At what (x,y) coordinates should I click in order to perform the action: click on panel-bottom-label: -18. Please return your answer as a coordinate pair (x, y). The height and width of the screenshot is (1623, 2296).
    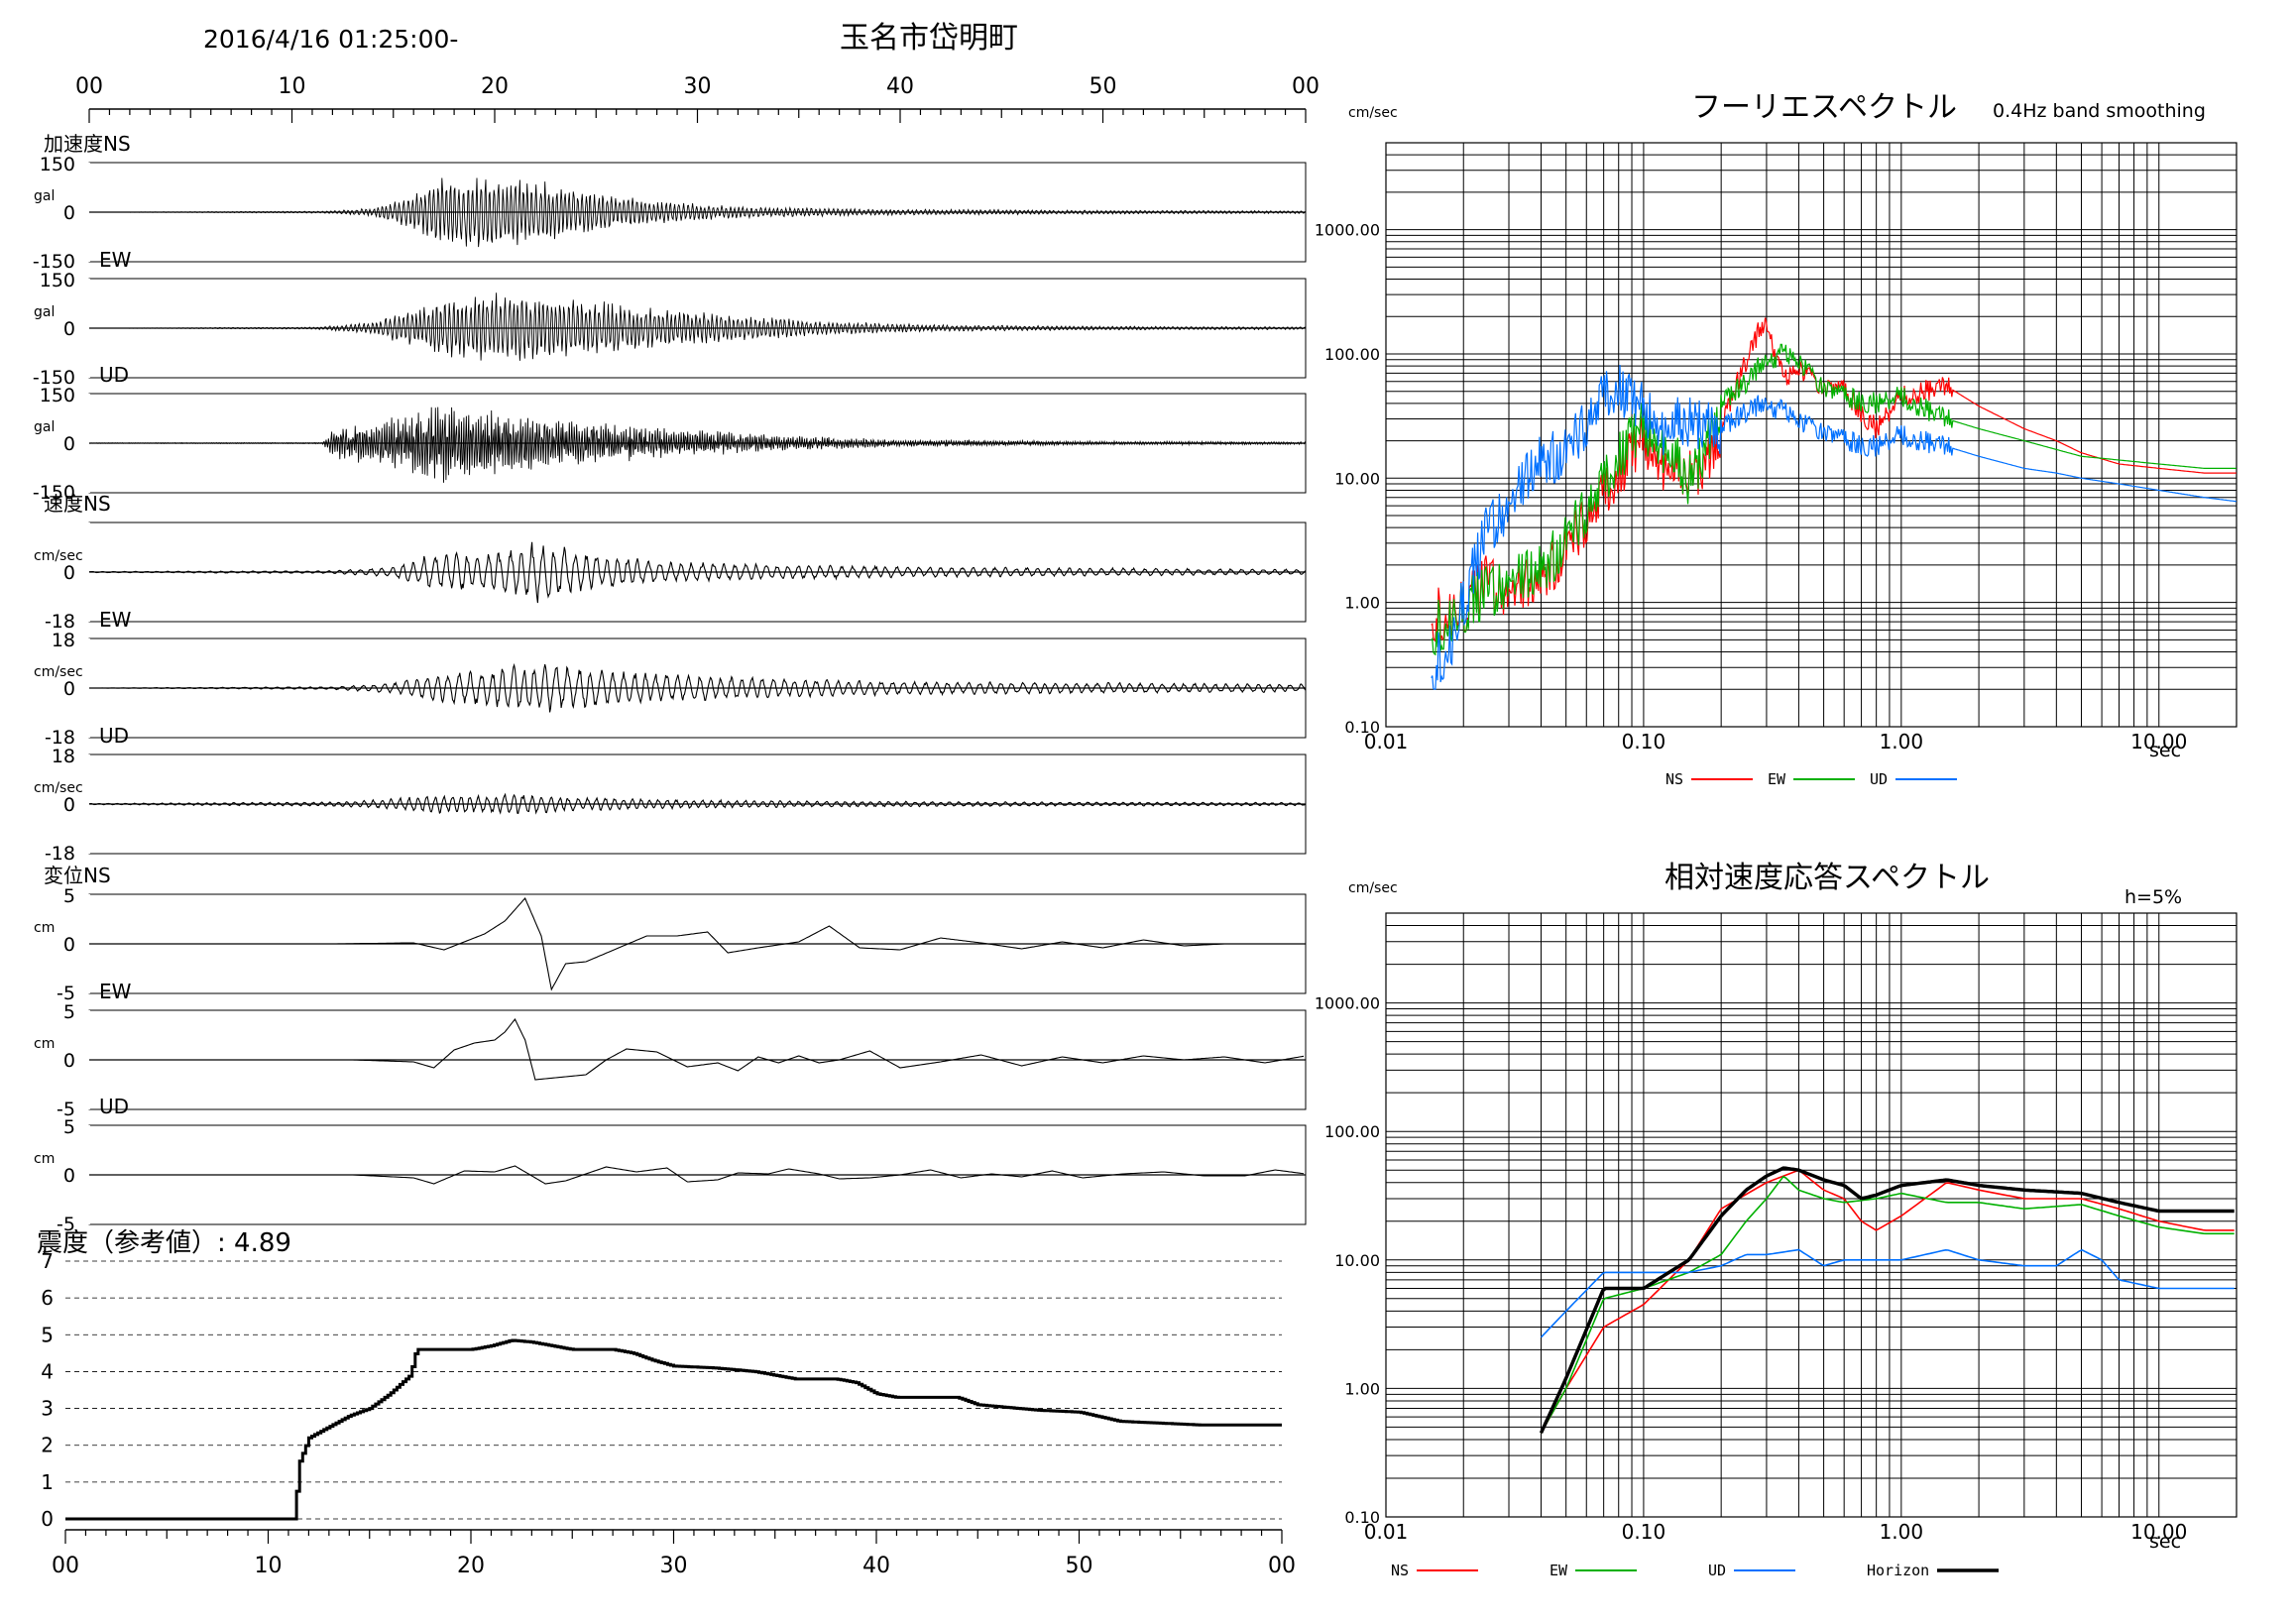
    Looking at the image, I should click on (60, 622).